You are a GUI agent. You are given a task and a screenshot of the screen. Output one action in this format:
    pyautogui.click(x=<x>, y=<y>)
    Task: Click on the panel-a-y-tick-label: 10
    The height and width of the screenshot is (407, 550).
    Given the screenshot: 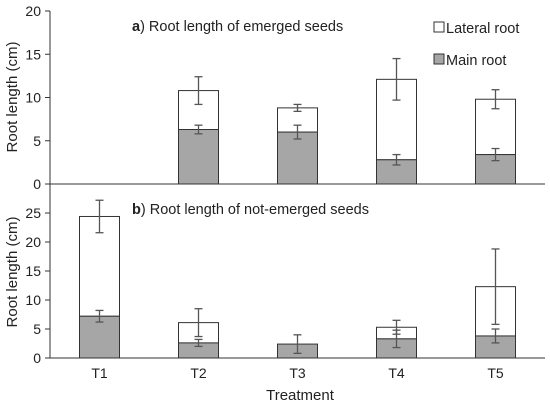 What is the action you would take?
    pyautogui.click(x=33, y=98)
    